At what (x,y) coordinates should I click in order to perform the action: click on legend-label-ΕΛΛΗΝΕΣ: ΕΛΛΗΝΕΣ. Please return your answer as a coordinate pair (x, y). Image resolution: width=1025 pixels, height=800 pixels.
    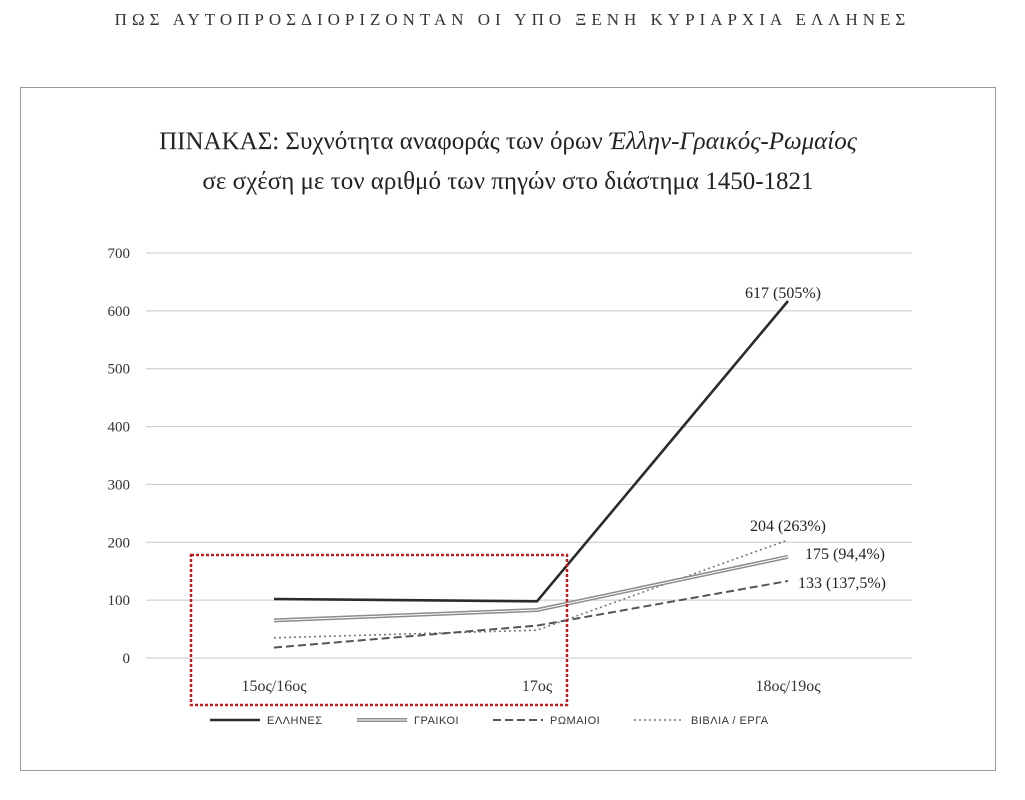
    Looking at the image, I should click on (295, 721).